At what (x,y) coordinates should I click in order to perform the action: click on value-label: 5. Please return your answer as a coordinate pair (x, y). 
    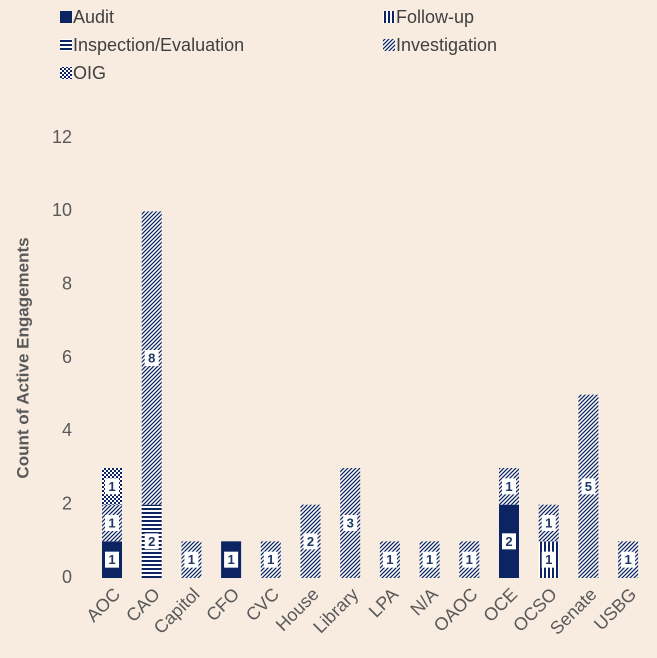
    Looking at the image, I should click on (588, 486).